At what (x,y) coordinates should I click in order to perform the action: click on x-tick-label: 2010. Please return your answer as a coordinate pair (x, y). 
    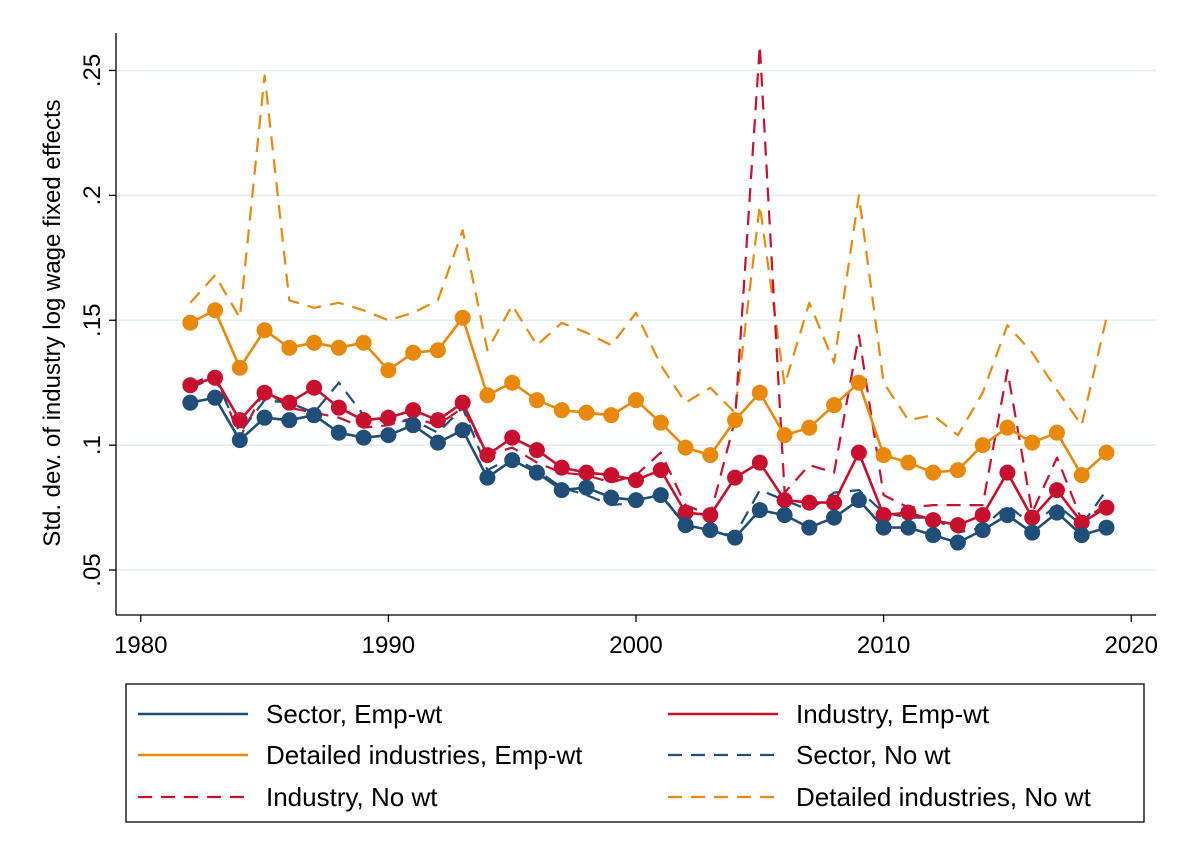
    Looking at the image, I should click on (883, 645).